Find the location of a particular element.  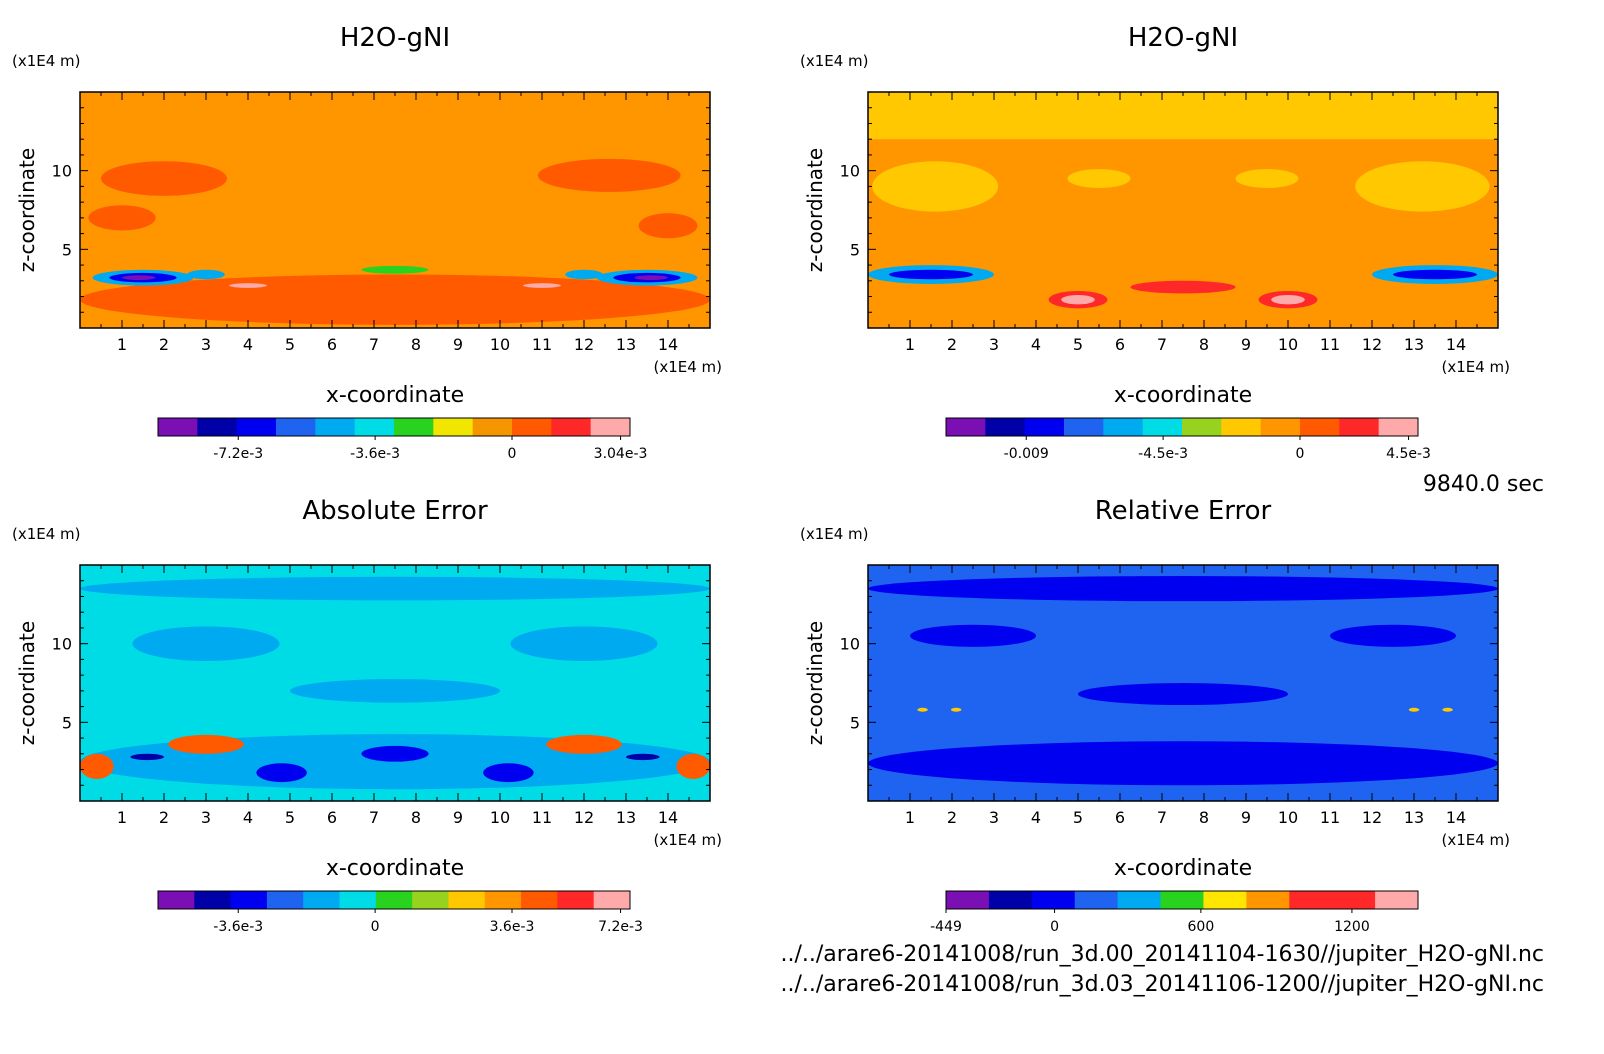

x-tick-label: 9 is located at coordinates (458, 344).